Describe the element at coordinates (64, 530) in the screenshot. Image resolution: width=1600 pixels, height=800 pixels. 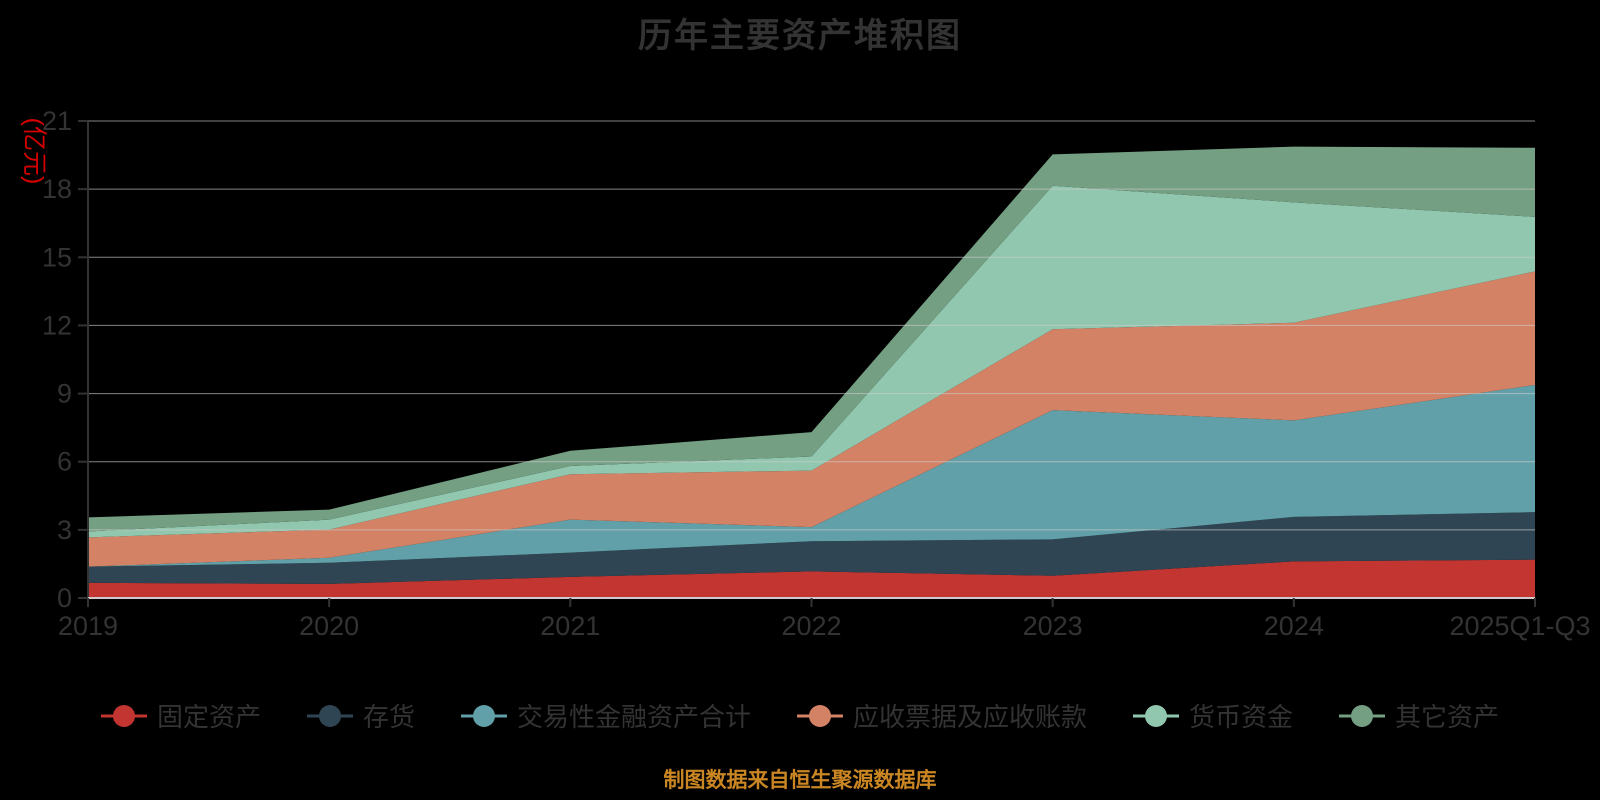
I see `y-tick-label: 3` at that location.